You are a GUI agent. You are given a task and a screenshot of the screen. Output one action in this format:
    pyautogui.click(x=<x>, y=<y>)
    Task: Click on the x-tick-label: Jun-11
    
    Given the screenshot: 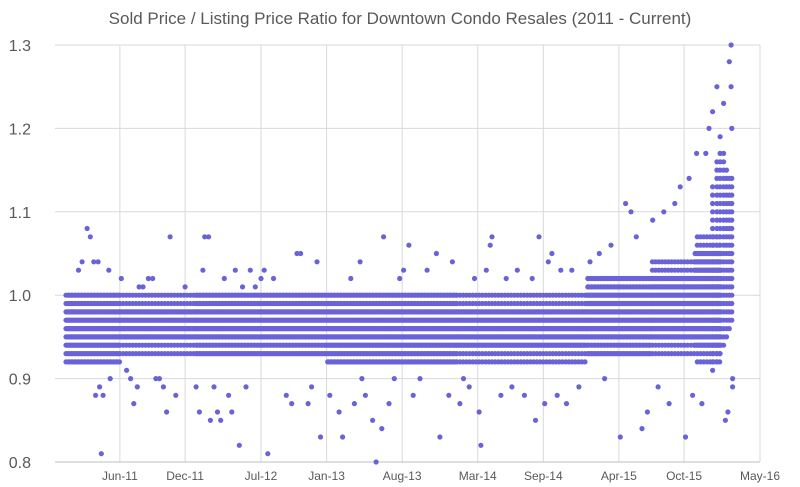 What is the action you would take?
    pyautogui.click(x=120, y=476)
    